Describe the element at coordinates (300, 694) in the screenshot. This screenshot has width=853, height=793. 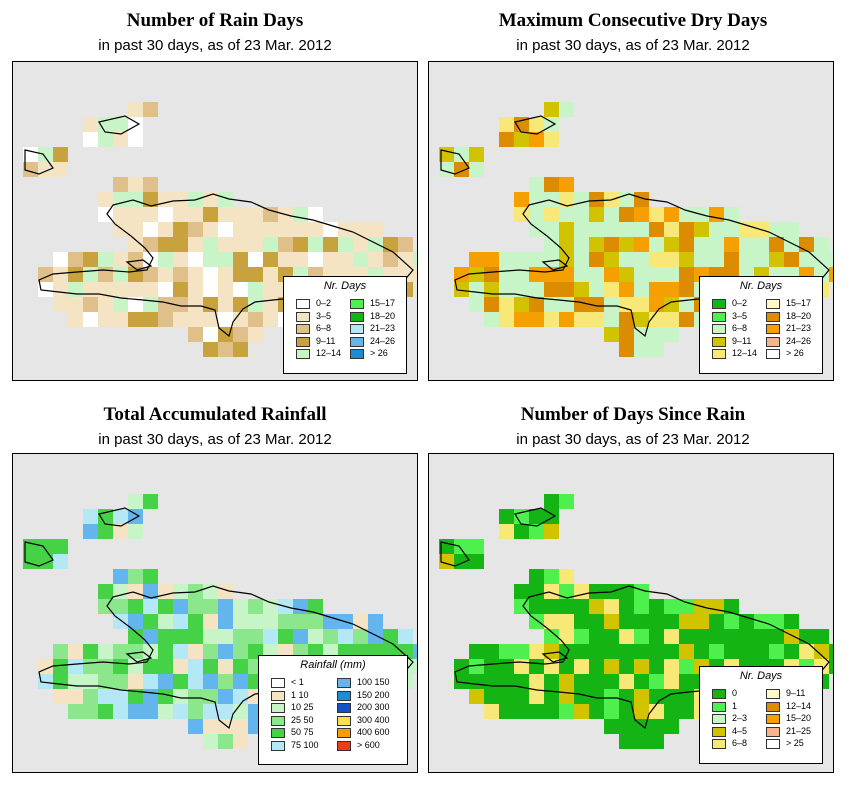
I see `legend-label: 1 10` at that location.